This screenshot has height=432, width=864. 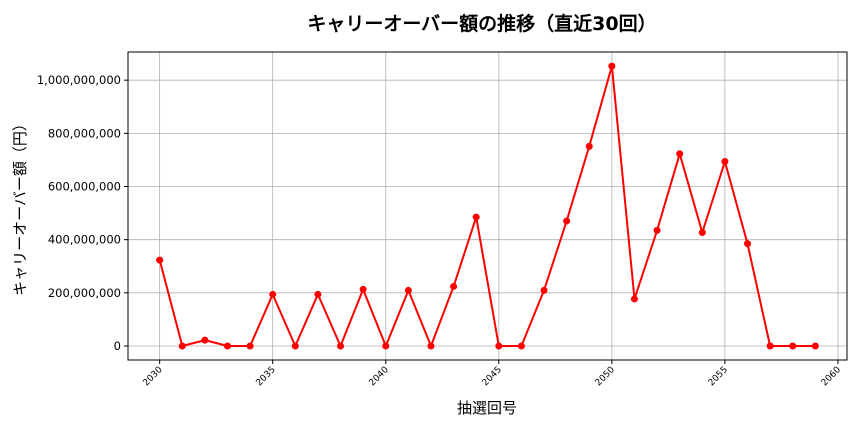 I want to click on x-tick-label: 2060, so click(x=831, y=376).